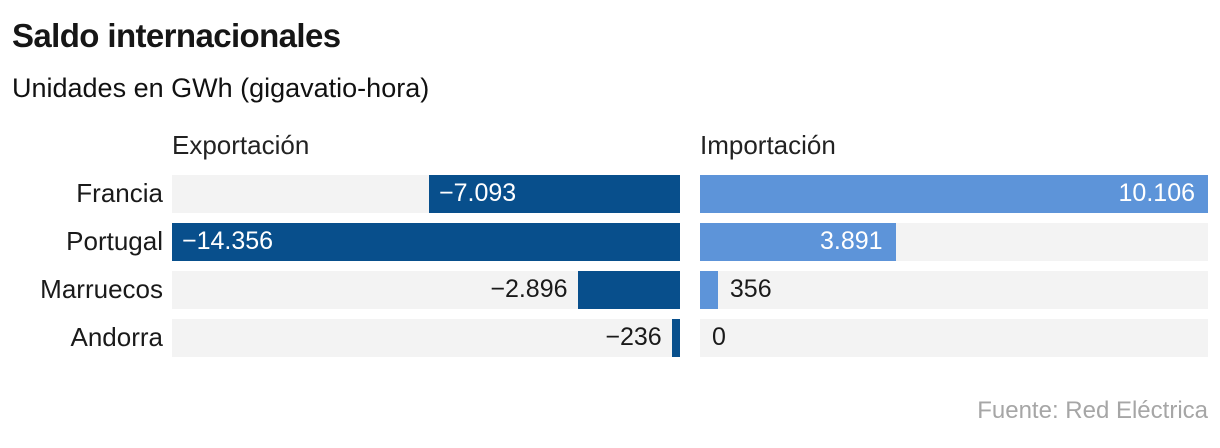 This screenshot has height=448, width=1220. I want to click on chart-row: Portugal −14.356 3.891, so click(610, 241).